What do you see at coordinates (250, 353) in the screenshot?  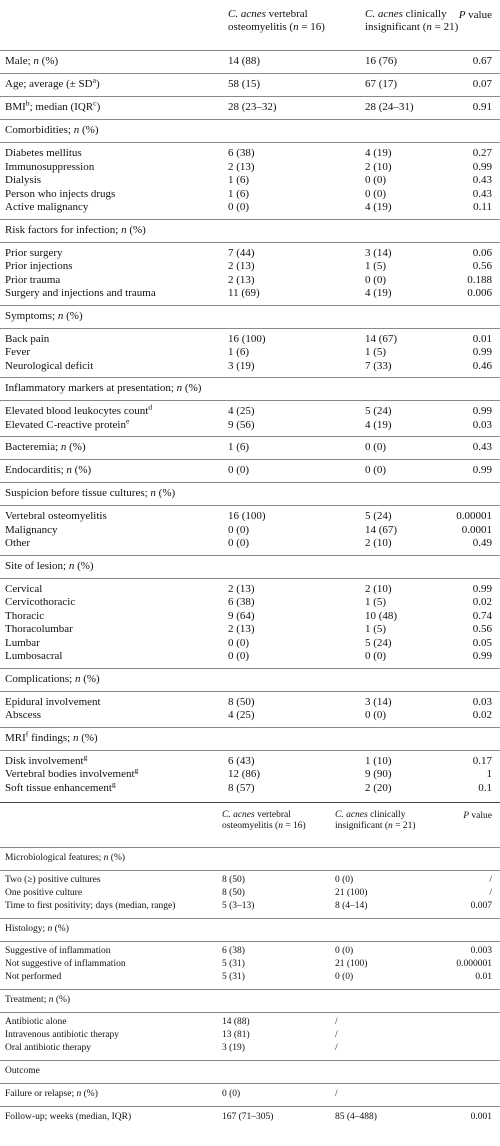 I see `table-row: Fever 1 (6) 1 (5) 0.99` at bounding box center [250, 353].